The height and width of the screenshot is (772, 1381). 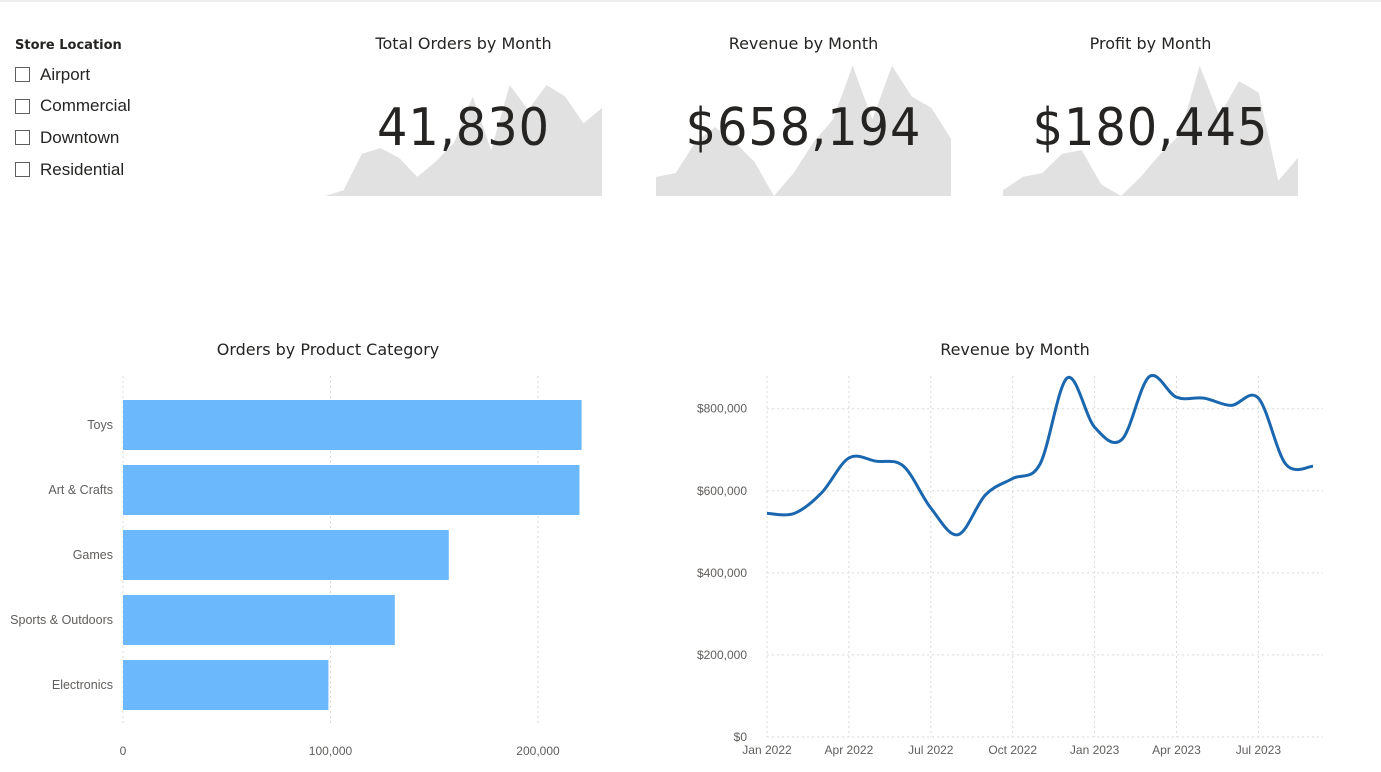 What do you see at coordinates (538, 751) in the screenshot?
I see `x-tick-label: 200,000` at bounding box center [538, 751].